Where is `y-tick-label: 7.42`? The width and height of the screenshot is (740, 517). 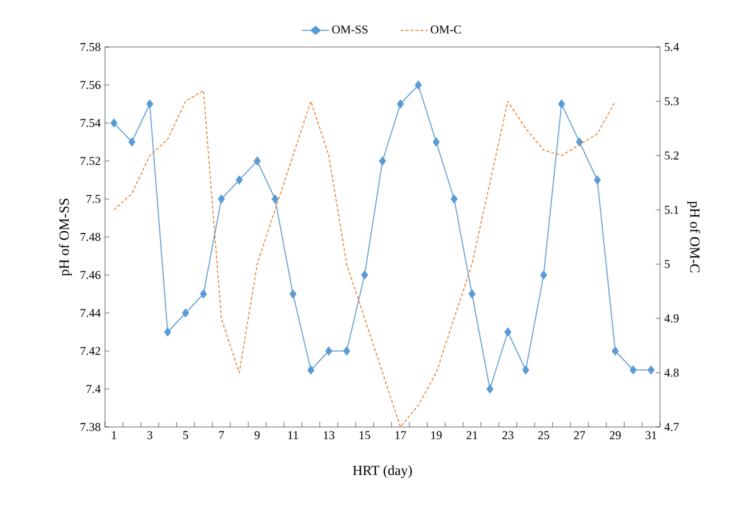 y-tick-label: 7.42 is located at coordinates (90, 351).